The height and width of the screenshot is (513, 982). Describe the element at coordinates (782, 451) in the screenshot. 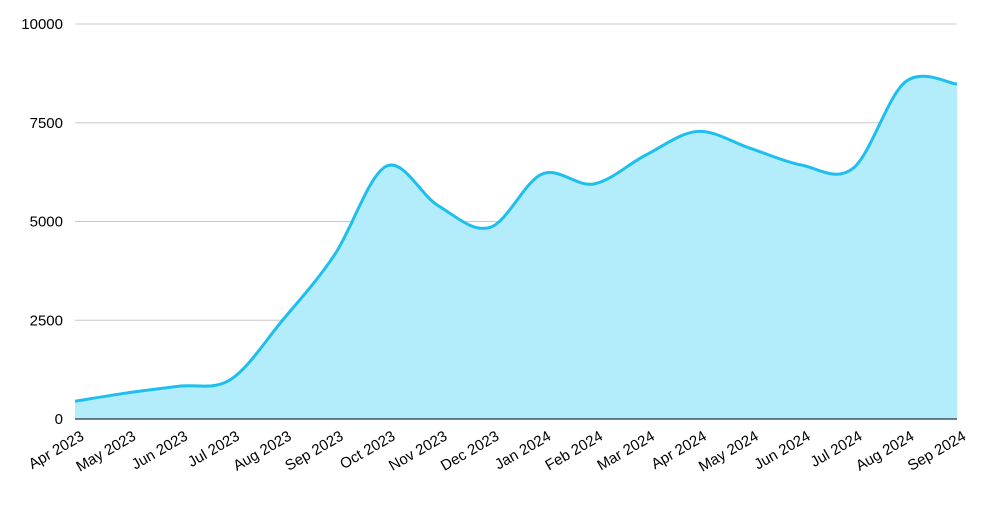

I see `x-tick-label: Jun 2024` at that location.